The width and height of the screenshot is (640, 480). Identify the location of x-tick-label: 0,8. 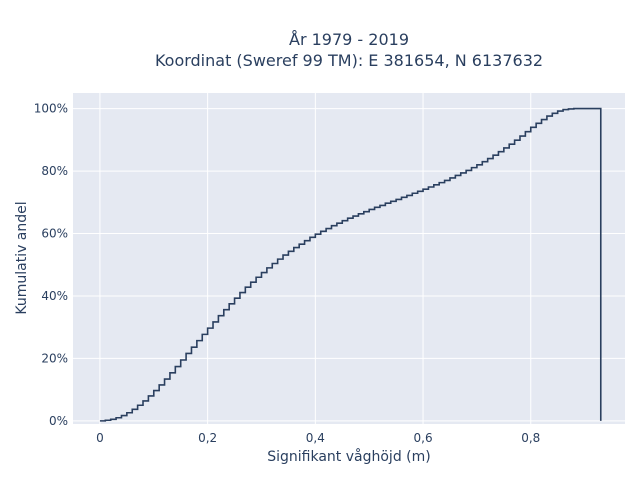
(530, 438).